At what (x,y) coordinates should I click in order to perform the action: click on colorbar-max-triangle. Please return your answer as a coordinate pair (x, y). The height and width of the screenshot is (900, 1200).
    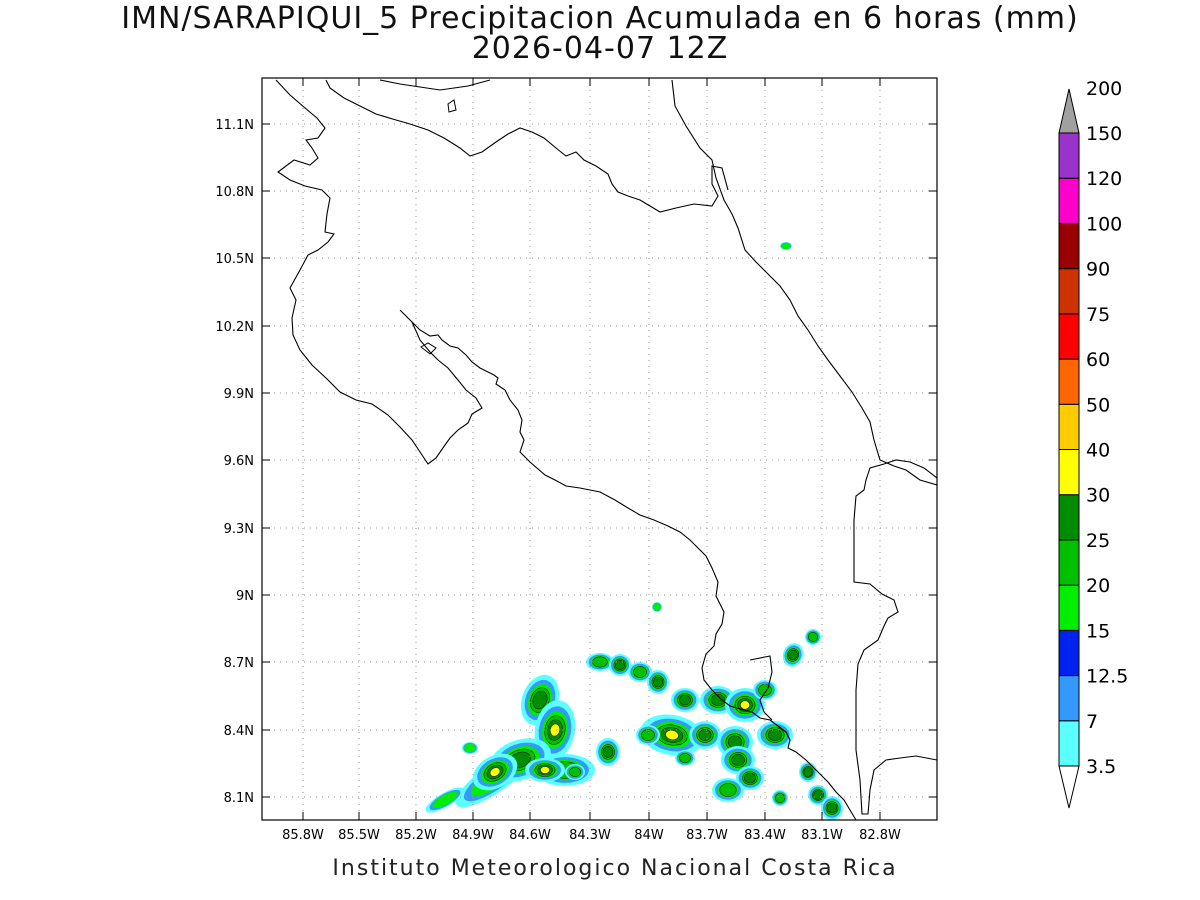
    Looking at the image, I should click on (1069, 111).